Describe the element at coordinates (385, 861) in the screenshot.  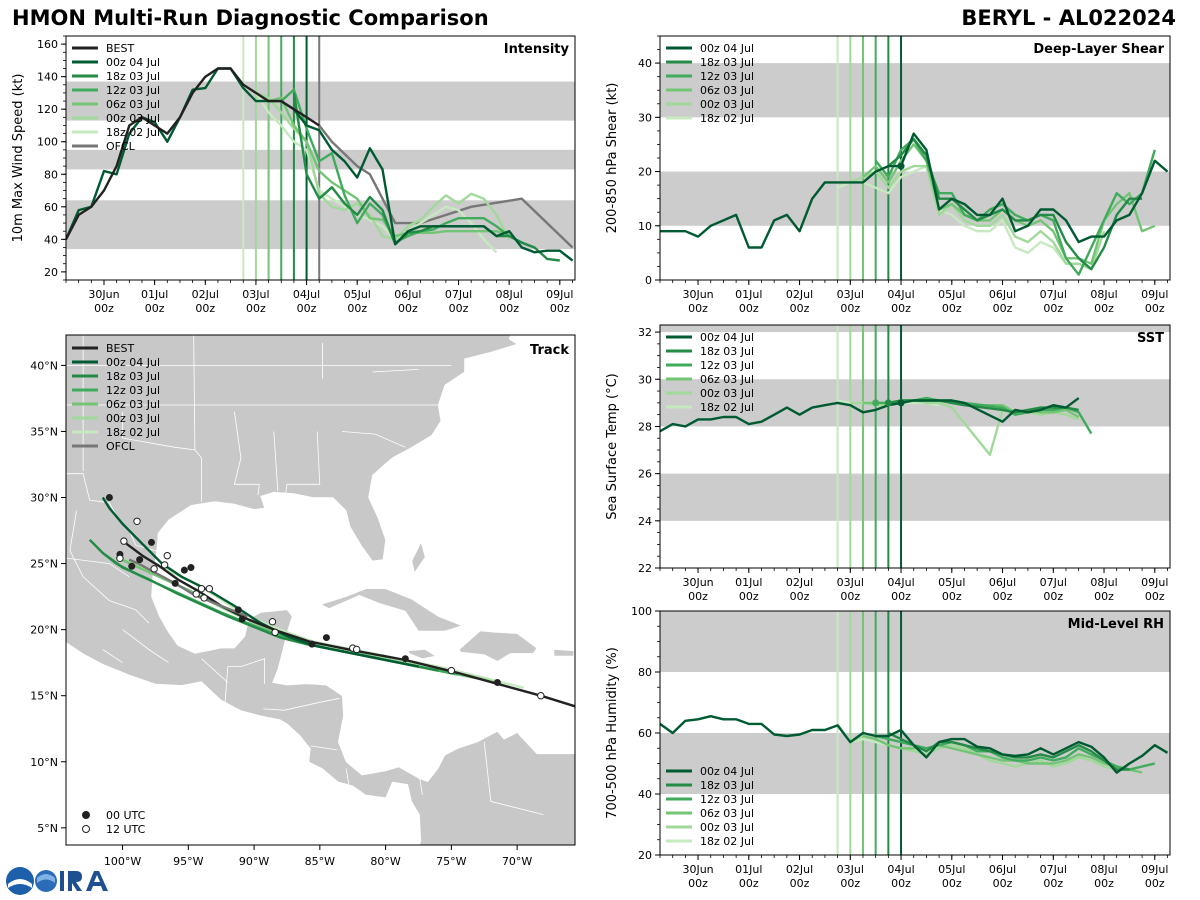
I see `x-tick-label: 80°W` at that location.